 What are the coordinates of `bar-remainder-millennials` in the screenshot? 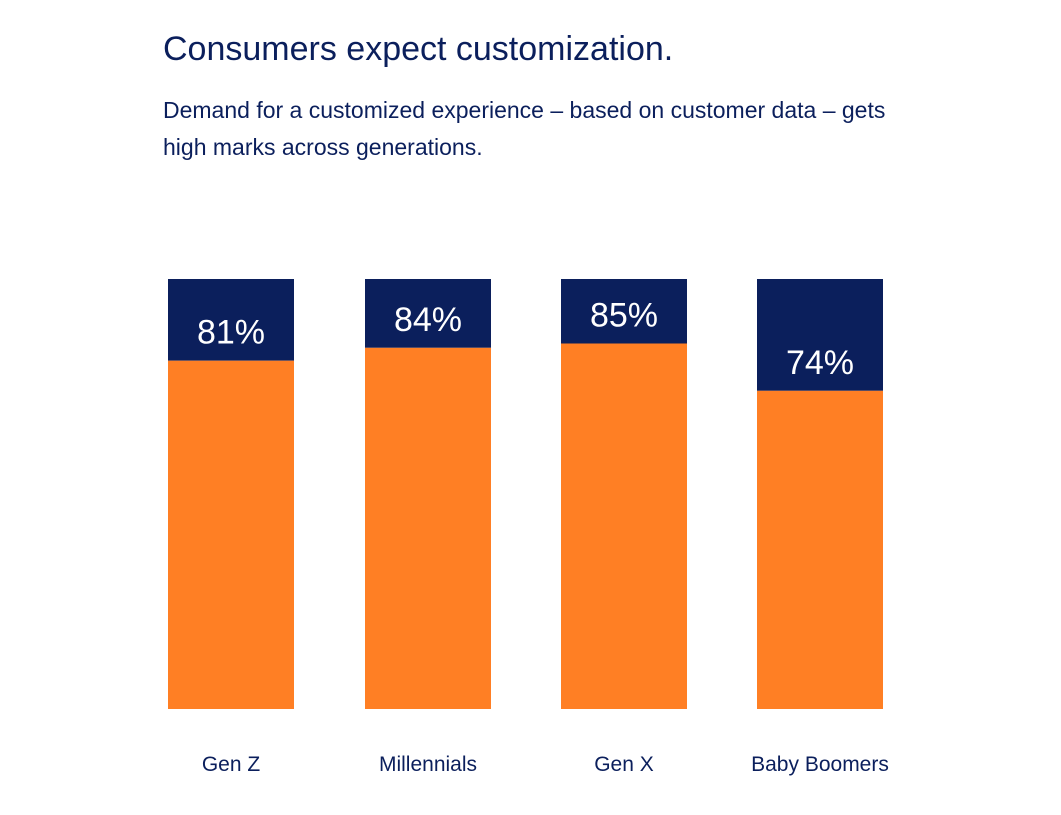 It's located at (428, 313).